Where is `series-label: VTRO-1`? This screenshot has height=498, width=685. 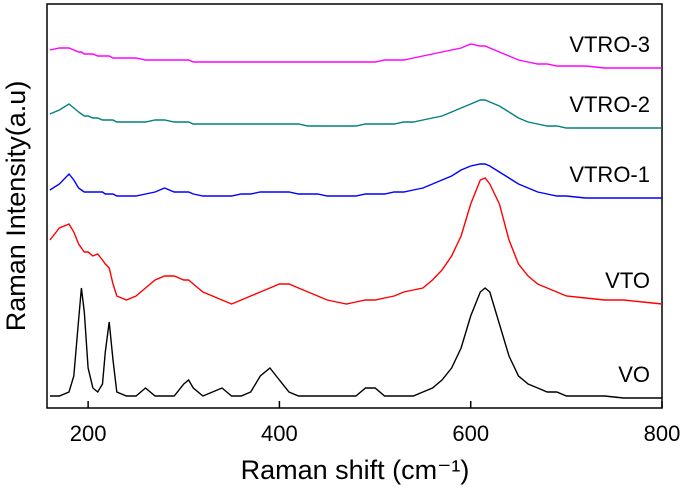
series-label: VTRO-1 is located at coordinates (609, 174).